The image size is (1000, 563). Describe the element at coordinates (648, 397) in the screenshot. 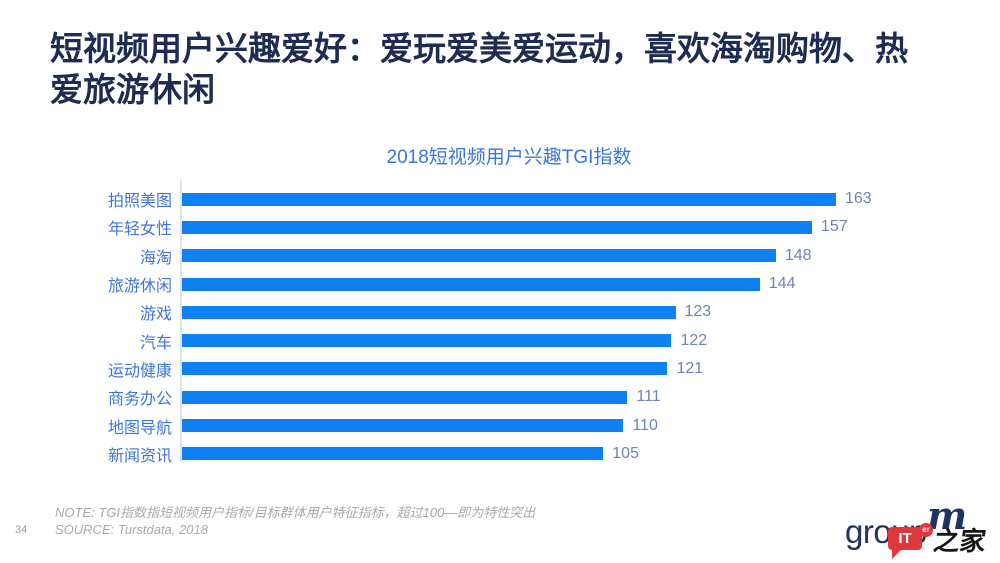

I see `value-label: 111` at that location.